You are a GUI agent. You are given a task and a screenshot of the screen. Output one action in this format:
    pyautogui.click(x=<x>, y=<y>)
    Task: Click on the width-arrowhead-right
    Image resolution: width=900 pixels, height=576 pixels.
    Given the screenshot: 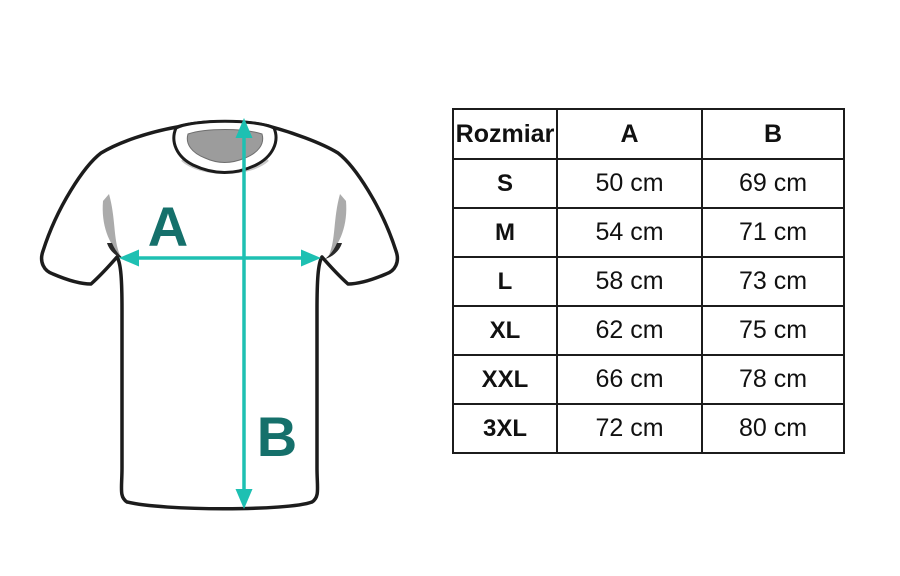 What is the action you would take?
    pyautogui.click(x=311, y=258)
    